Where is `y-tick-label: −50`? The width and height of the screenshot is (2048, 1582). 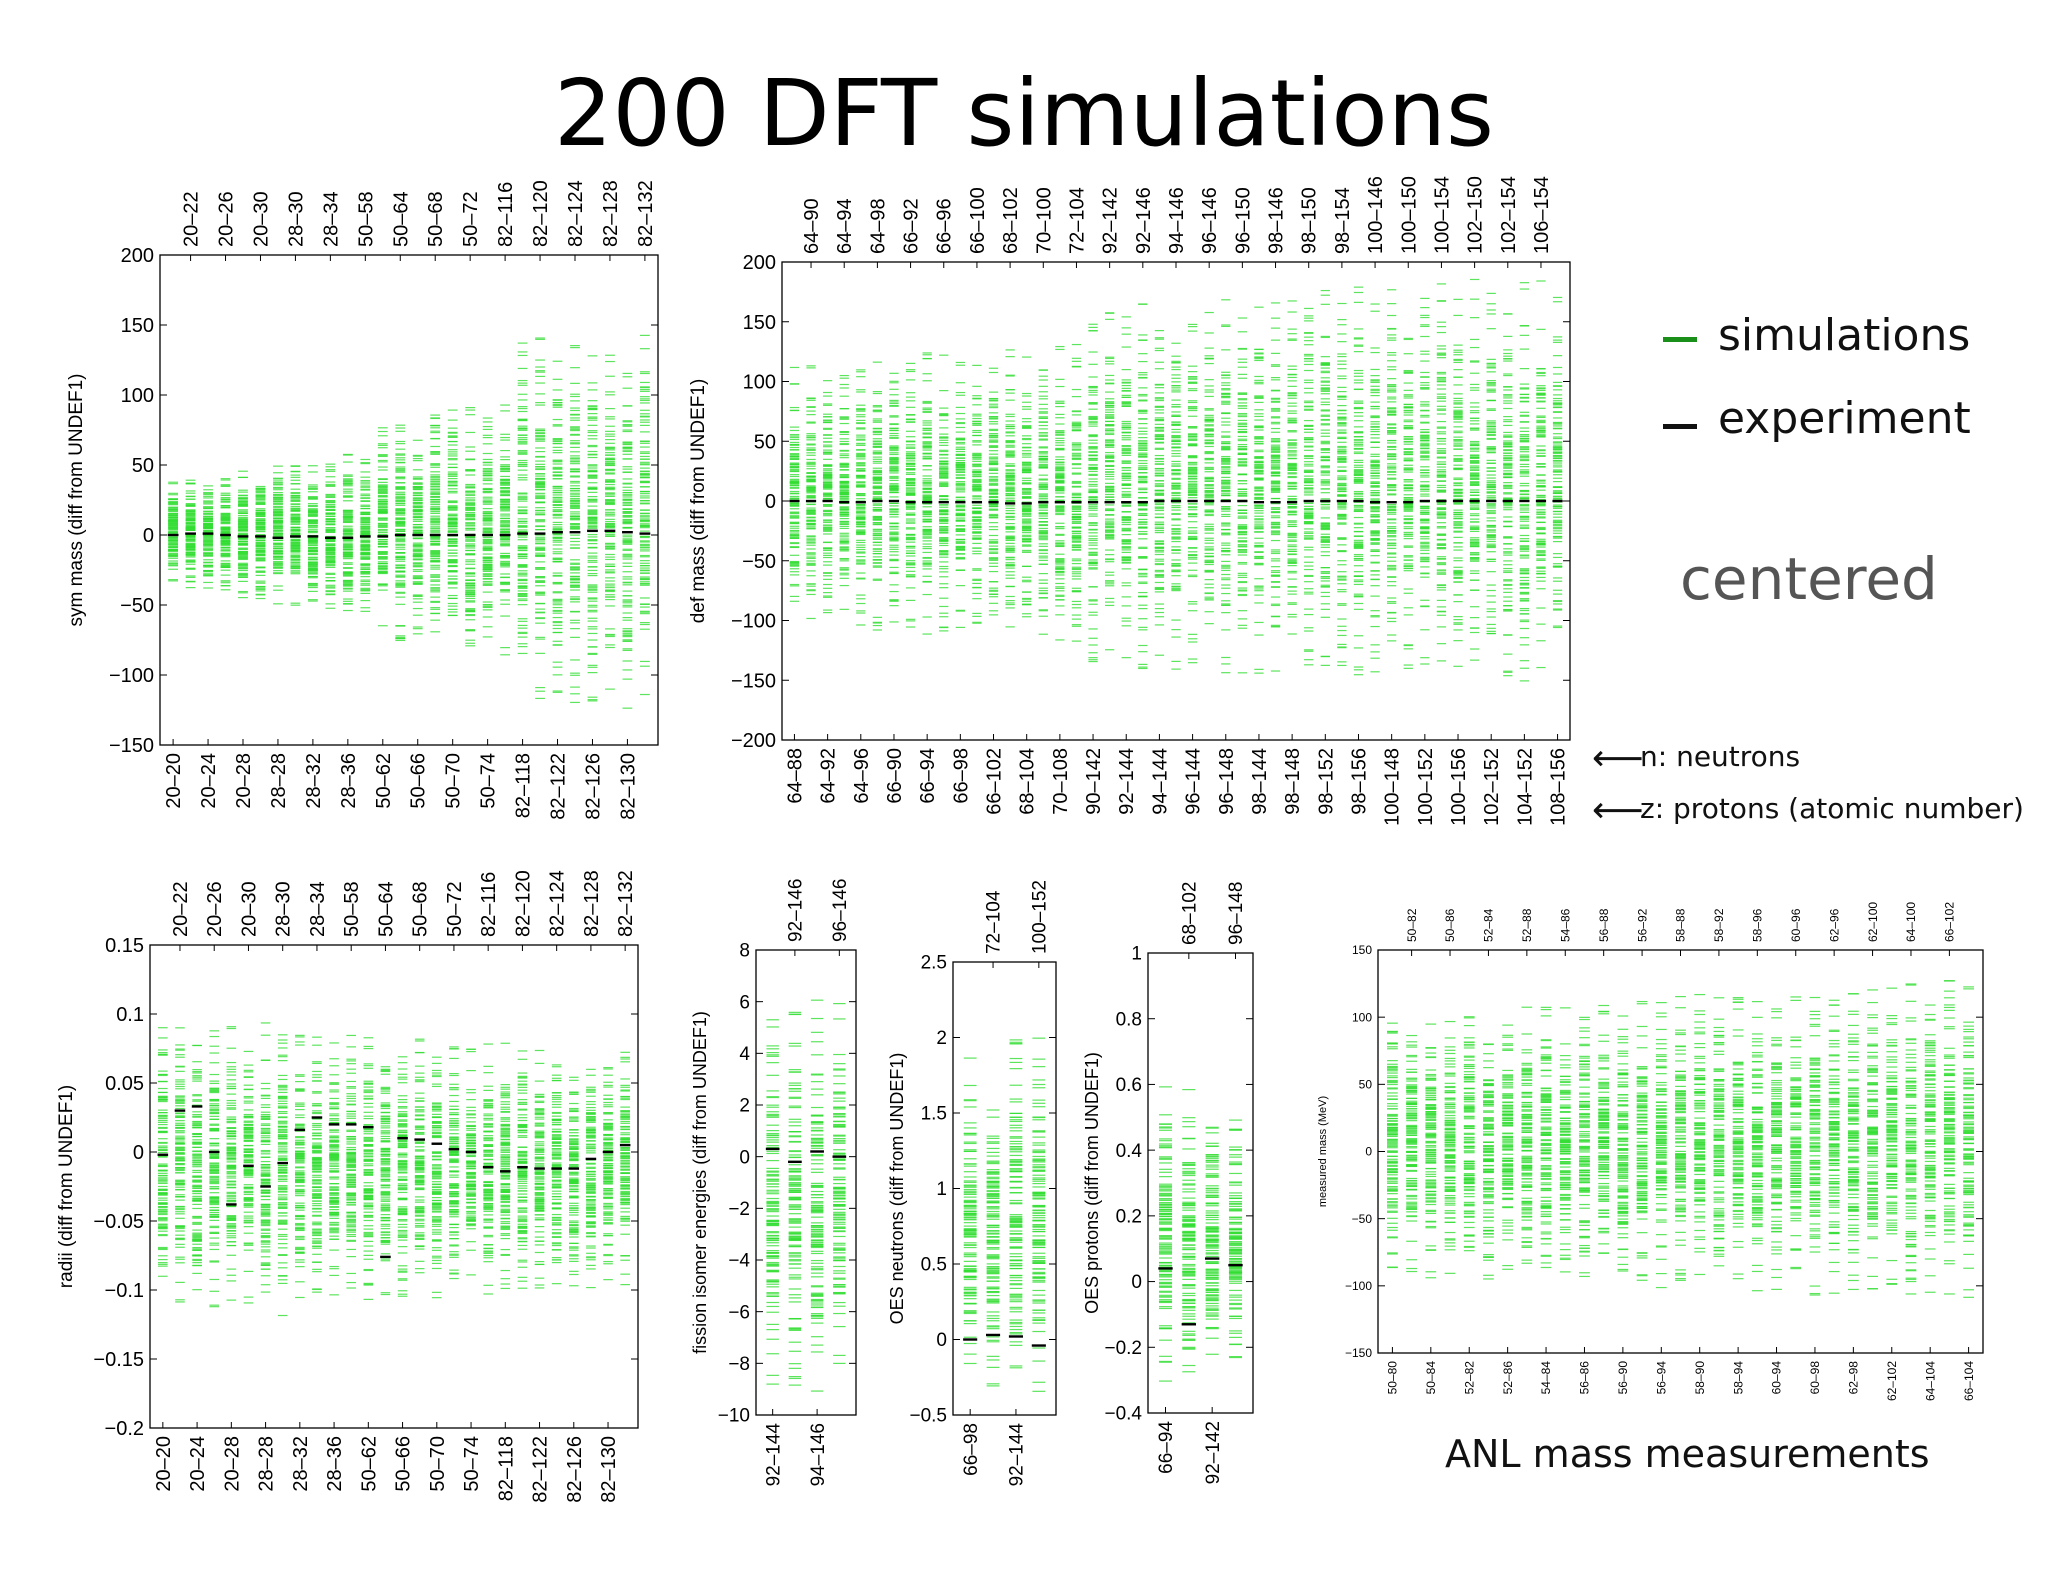 y-tick-label: −50 is located at coordinates (137, 606).